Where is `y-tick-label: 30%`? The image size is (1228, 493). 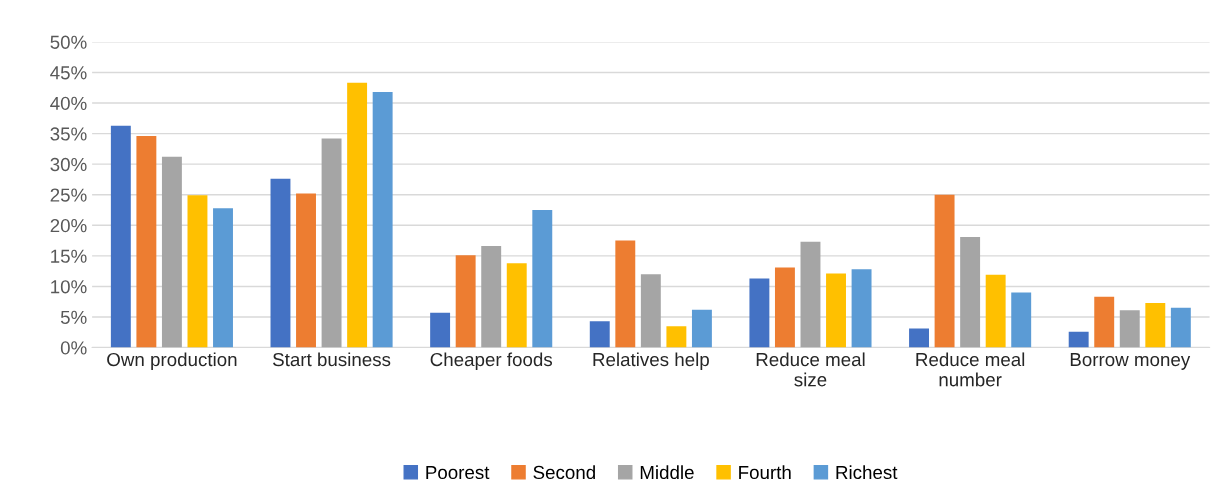 y-tick-label: 30% is located at coordinates (68, 164).